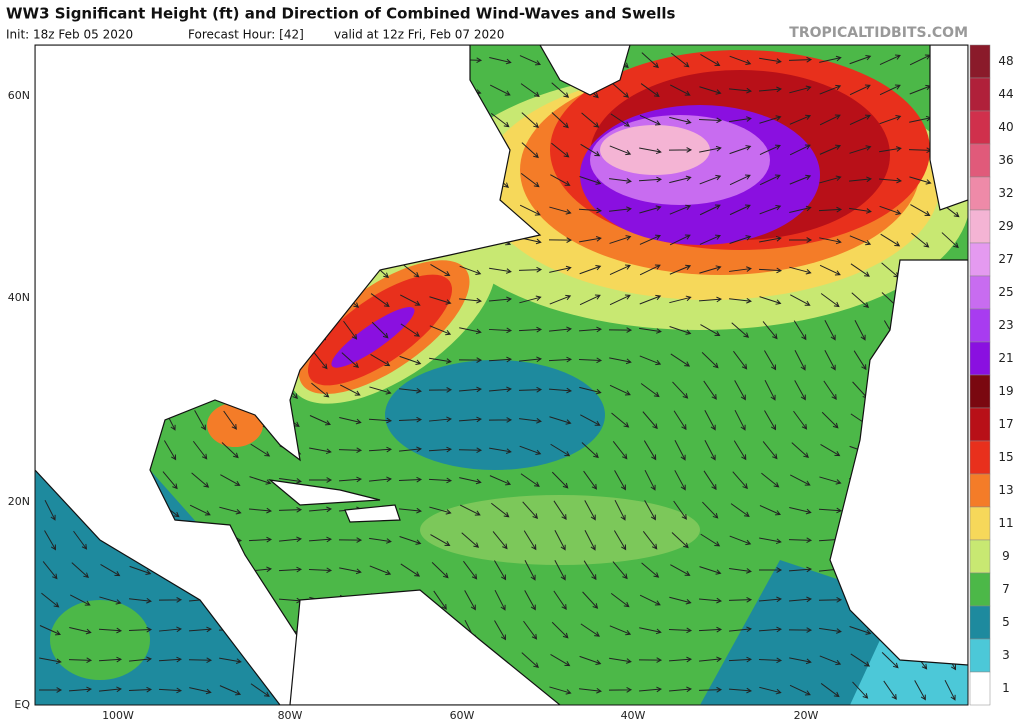  What do you see at coordinates (948, 128) in the screenshot?
I see `europe` at bounding box center [948, 128].